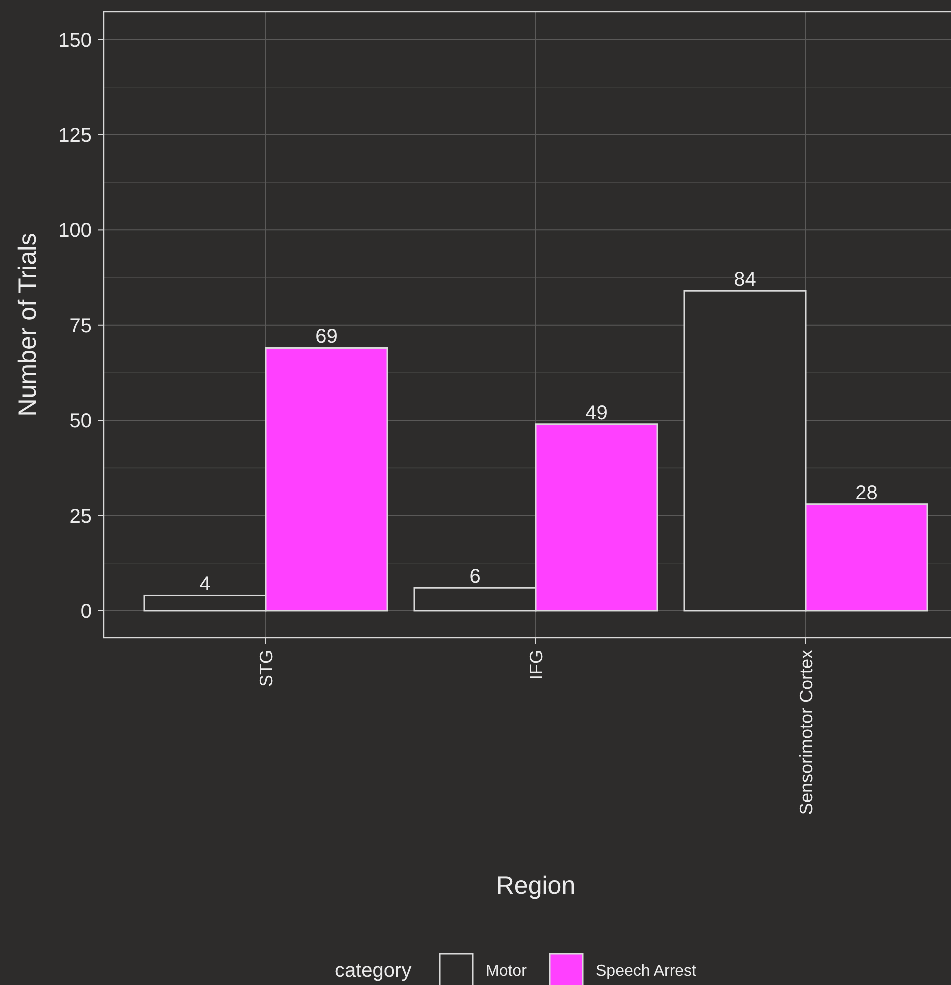 The height and width of the screenshot is (985, 951). Describe the element at coordinates (373, 971) in the screenshot. I see `legend-title: category` at that location.